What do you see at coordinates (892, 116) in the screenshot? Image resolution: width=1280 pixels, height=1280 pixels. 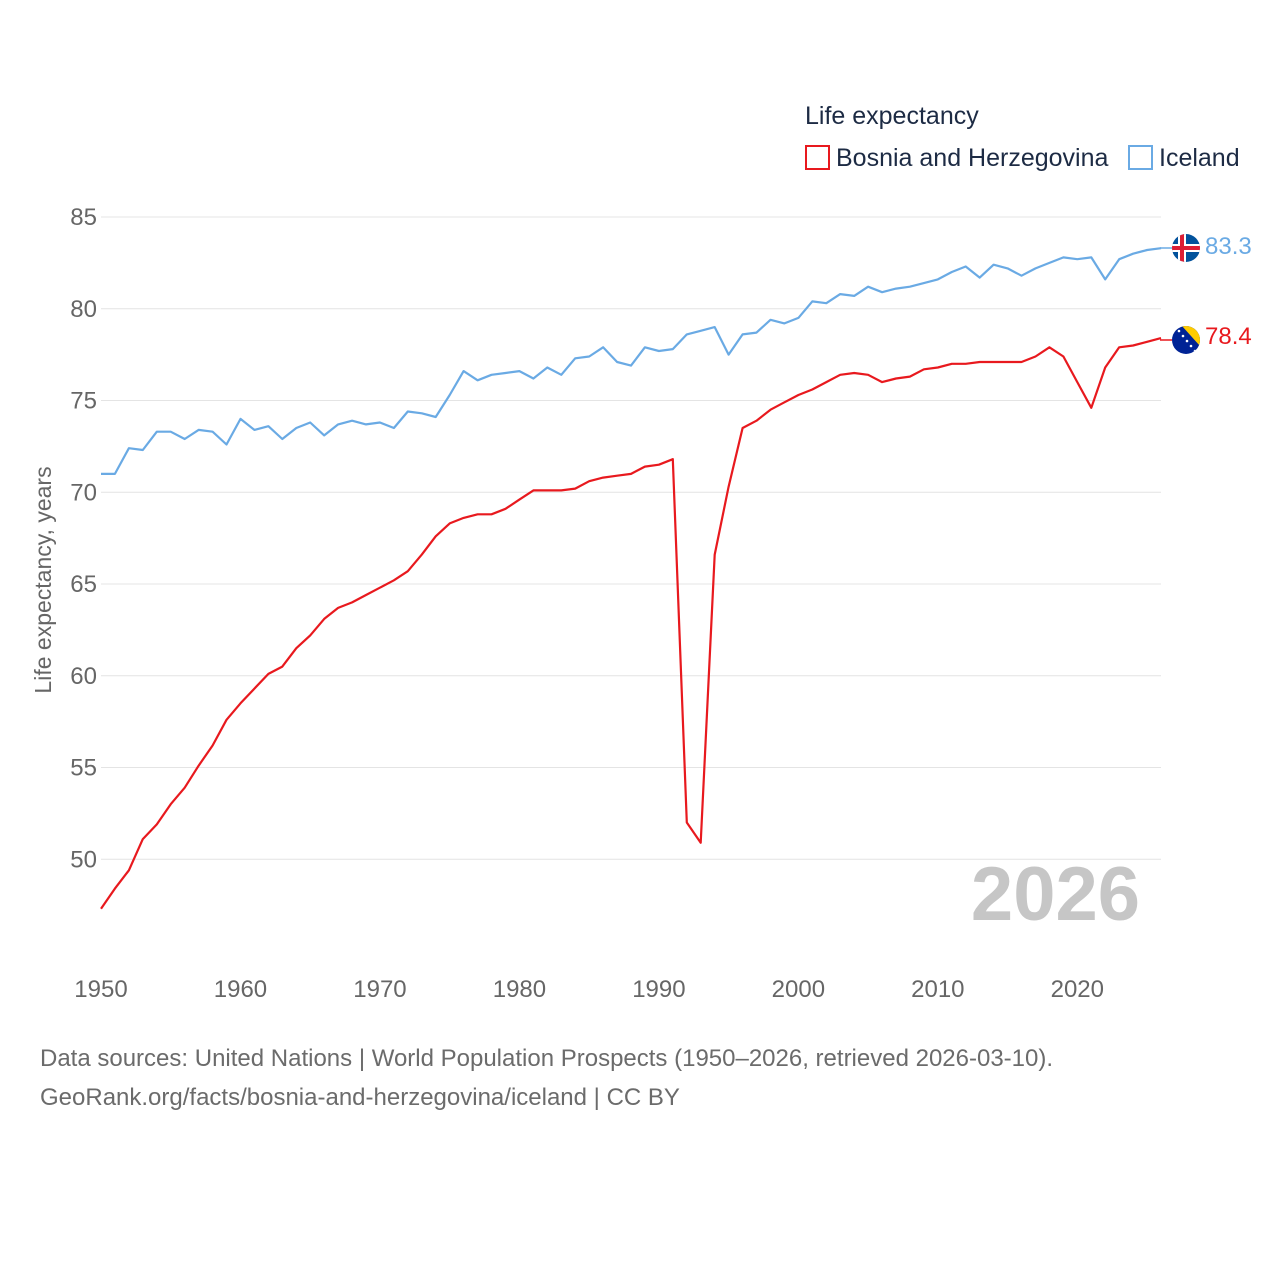 I see `legend-title: Life expectancy` at bounding box center [892, 116].